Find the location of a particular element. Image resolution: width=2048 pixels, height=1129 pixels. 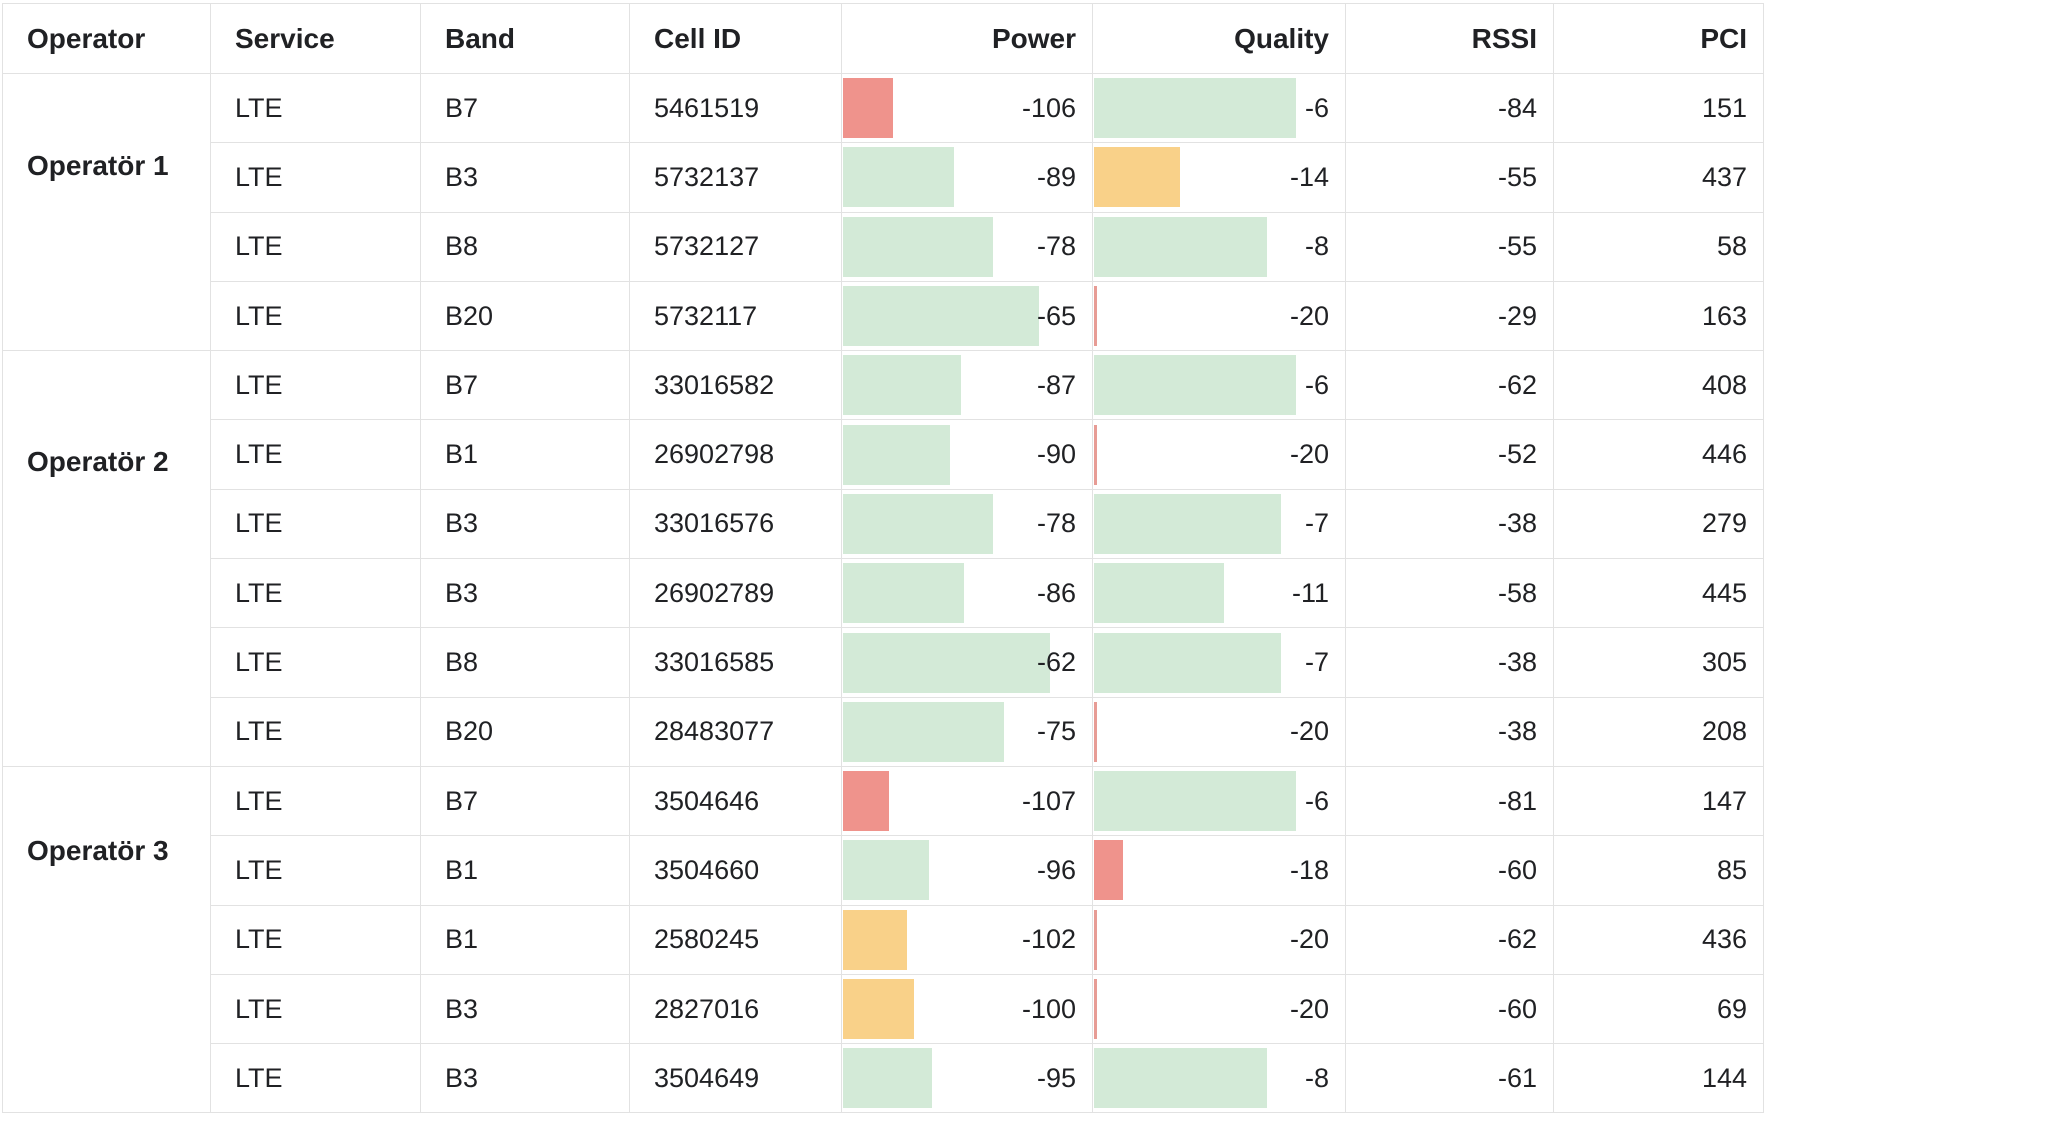

column-header-quality: Quality is located at coordinates (1219, 38).